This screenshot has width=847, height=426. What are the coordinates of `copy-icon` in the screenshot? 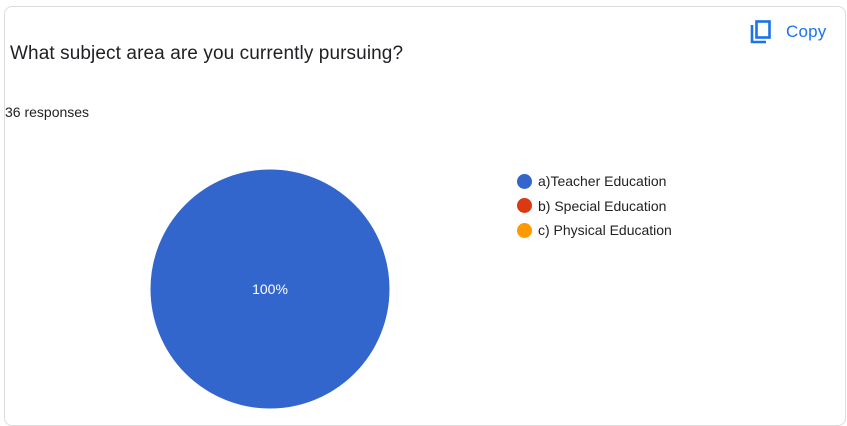 It's located at (761, 32).